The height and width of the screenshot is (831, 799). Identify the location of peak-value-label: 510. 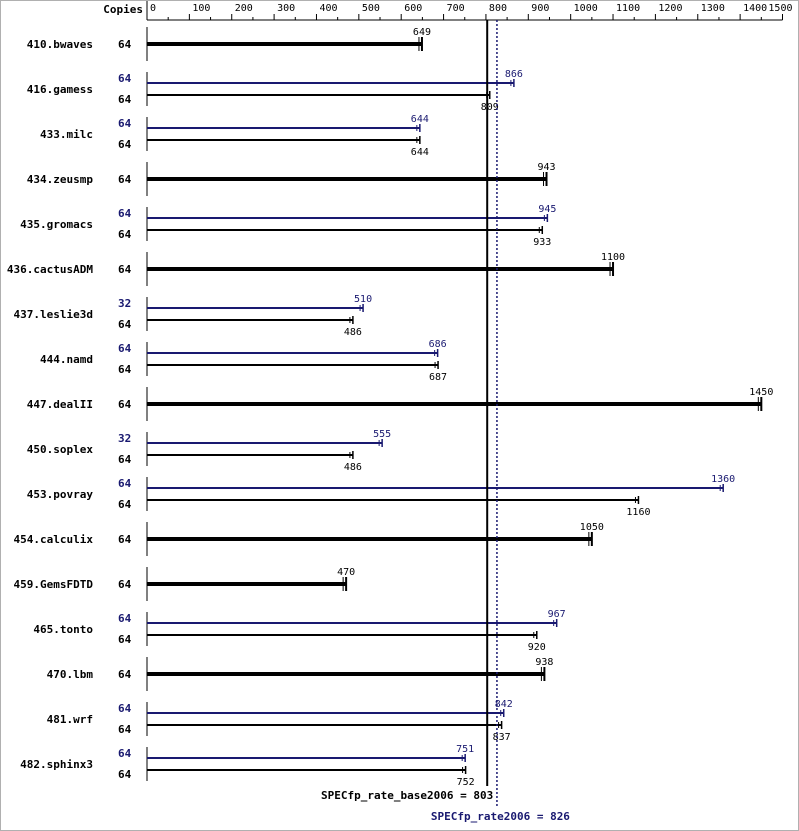
(363, 299).